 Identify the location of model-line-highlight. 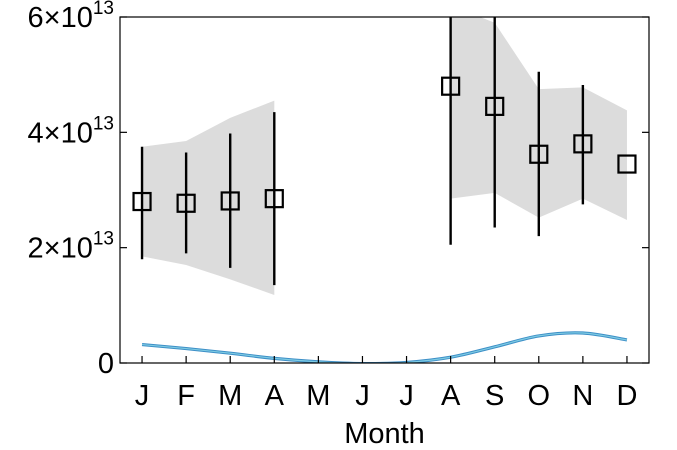
(384, 347).